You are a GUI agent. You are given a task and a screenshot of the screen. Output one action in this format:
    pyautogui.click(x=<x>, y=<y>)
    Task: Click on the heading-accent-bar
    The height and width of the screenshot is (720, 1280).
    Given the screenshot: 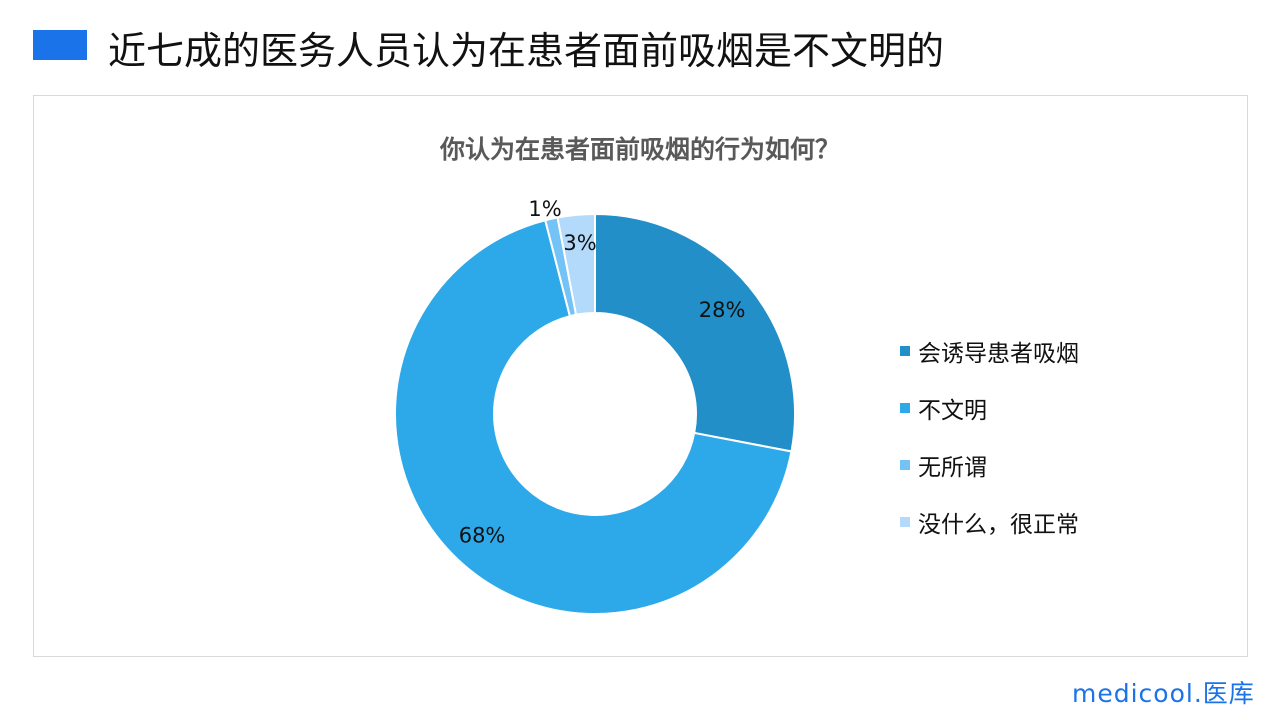 What is the action you would take?
    pyautogui.click(x=60, y=45)
    